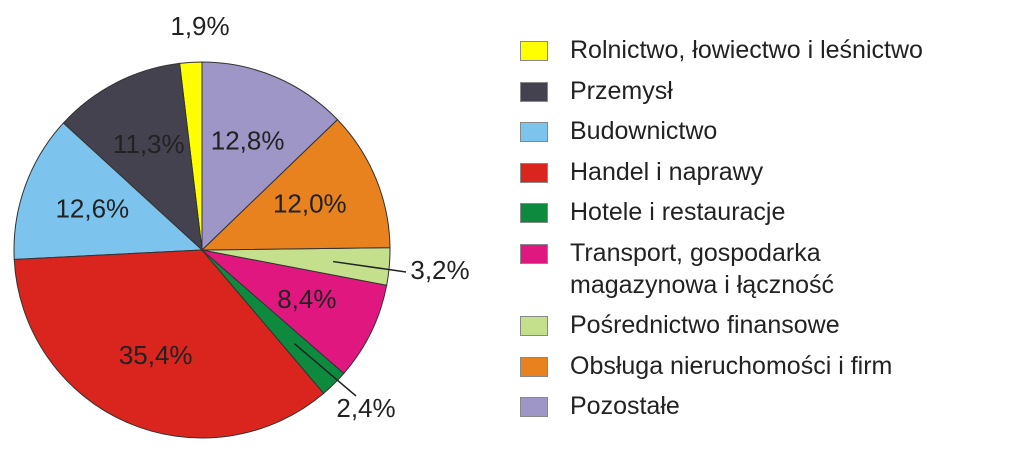 This screenshot has width=1022, height=474. What do you see at coordinates (199, 26) in the screenshot?
I see `data-label: 1,9%` at bounding box center [199, 26].